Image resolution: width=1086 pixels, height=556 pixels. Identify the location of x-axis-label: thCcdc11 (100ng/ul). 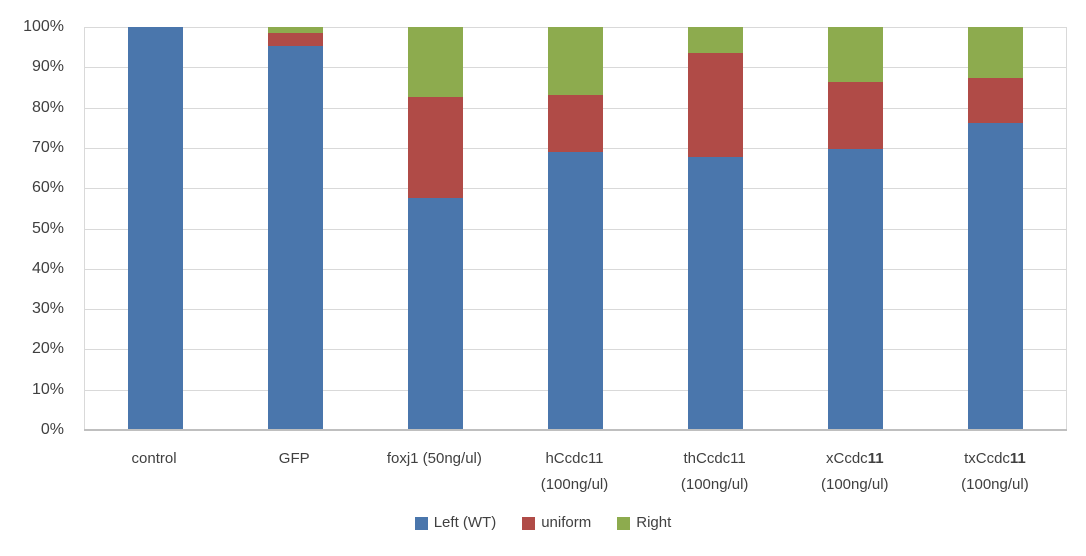
(714, 471).